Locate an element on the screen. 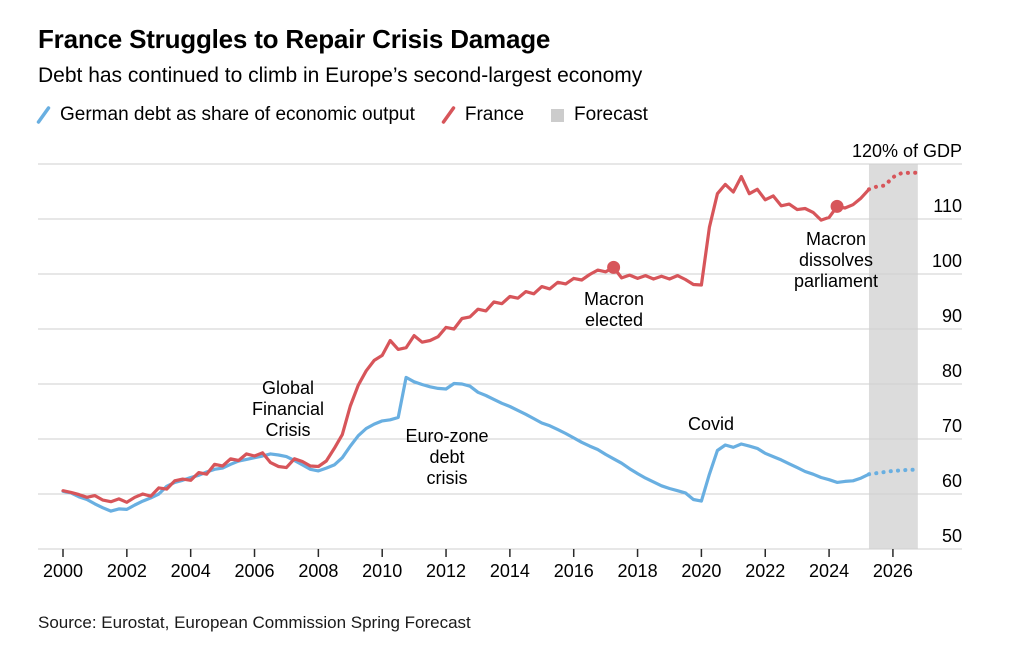 The width and height of the screenshot is (1016, 656). series-forecast-germany is located at coordinates (893, 472).